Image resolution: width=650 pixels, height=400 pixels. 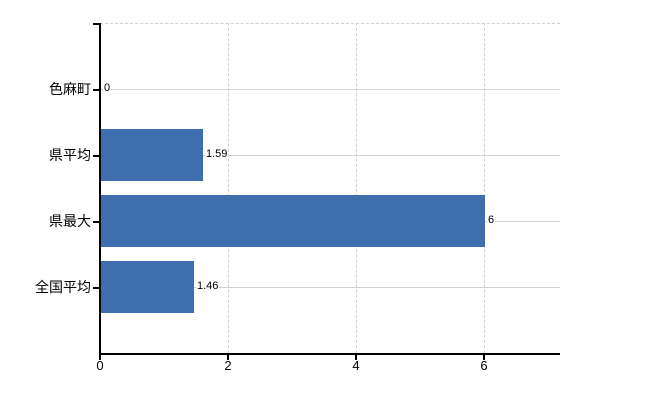 I want to click on plot-top-border, so click(x=330, y=23).